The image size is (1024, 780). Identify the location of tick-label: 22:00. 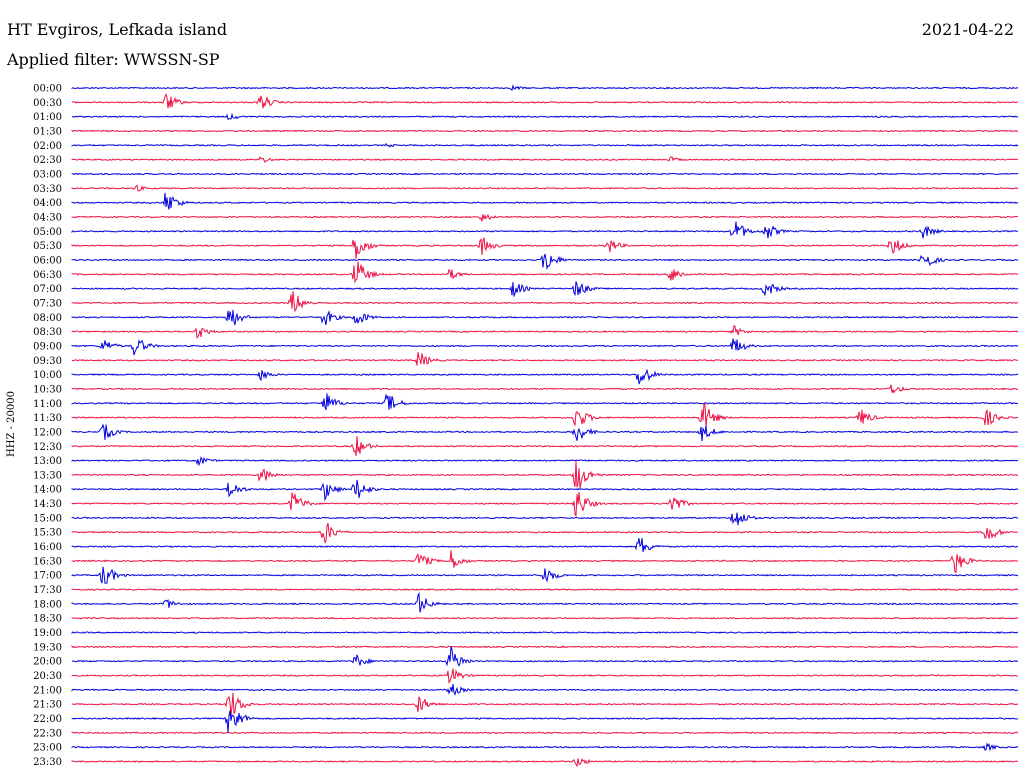
(47, 719).